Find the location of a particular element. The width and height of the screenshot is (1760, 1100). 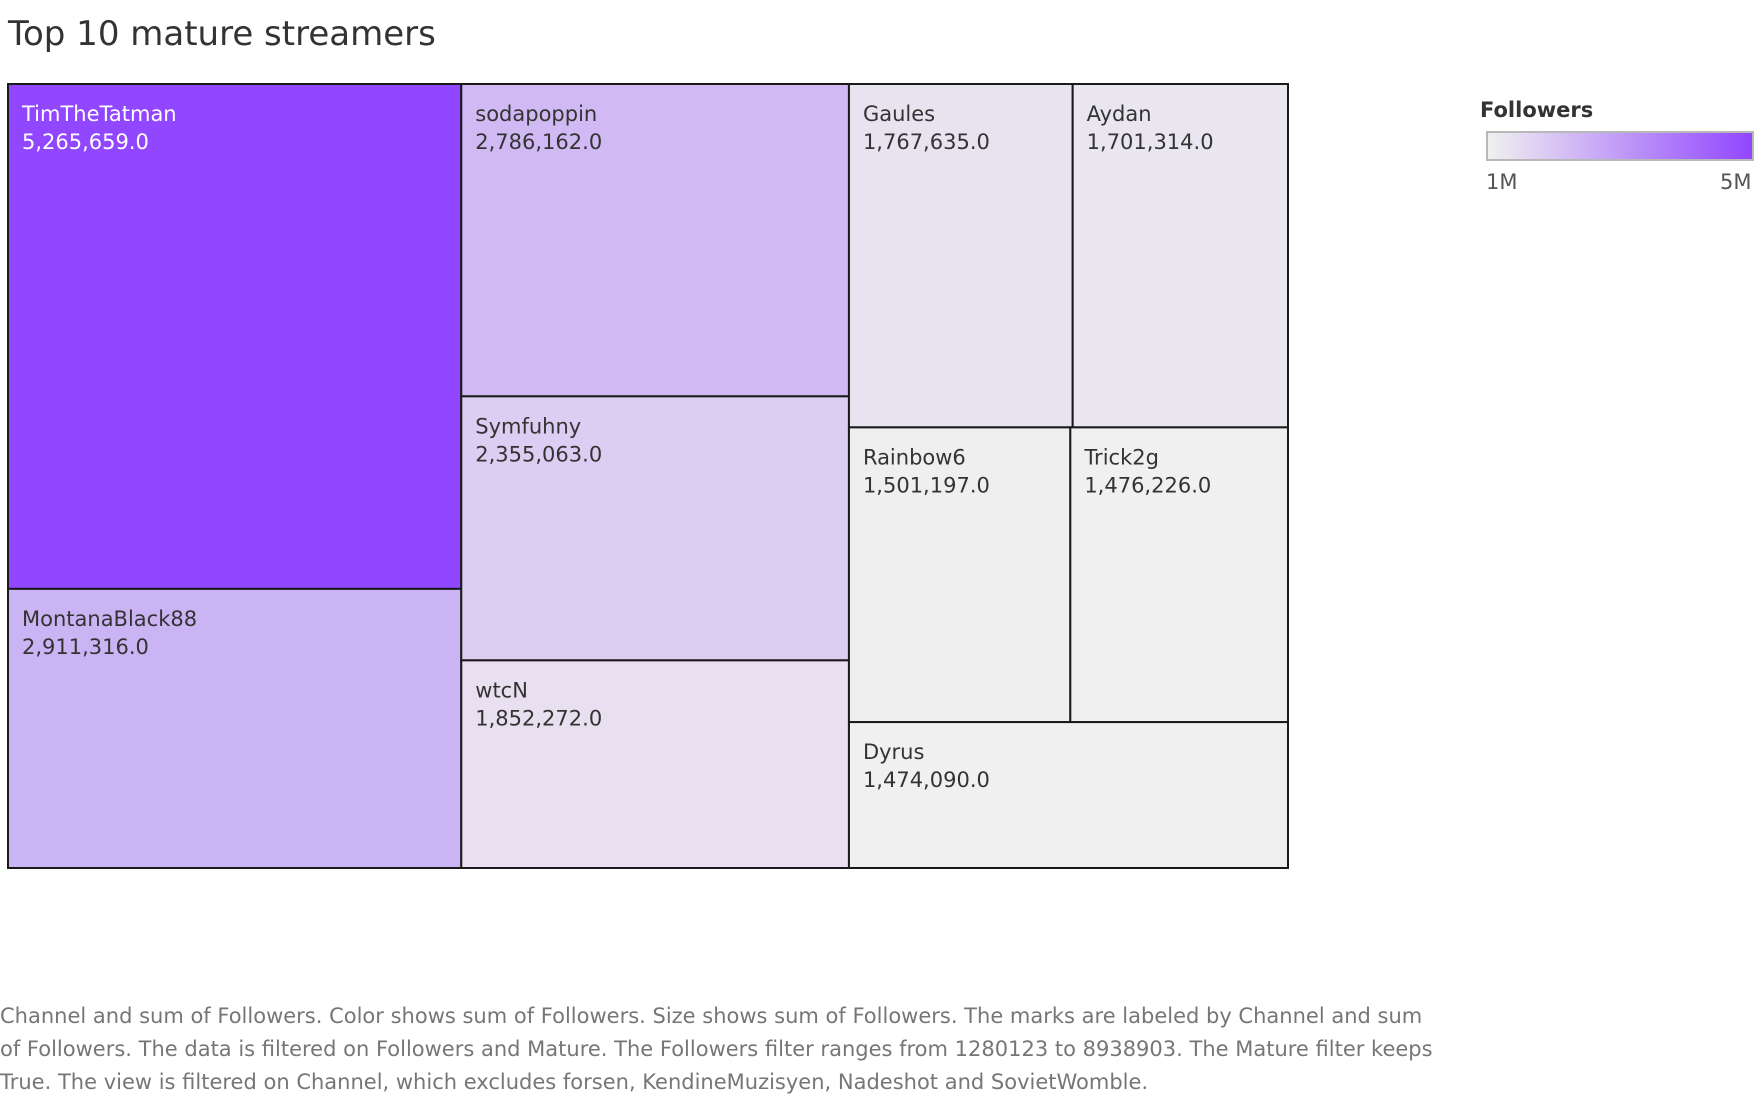

treemap-rect-symfuhny is located at coordinates (655, 528).